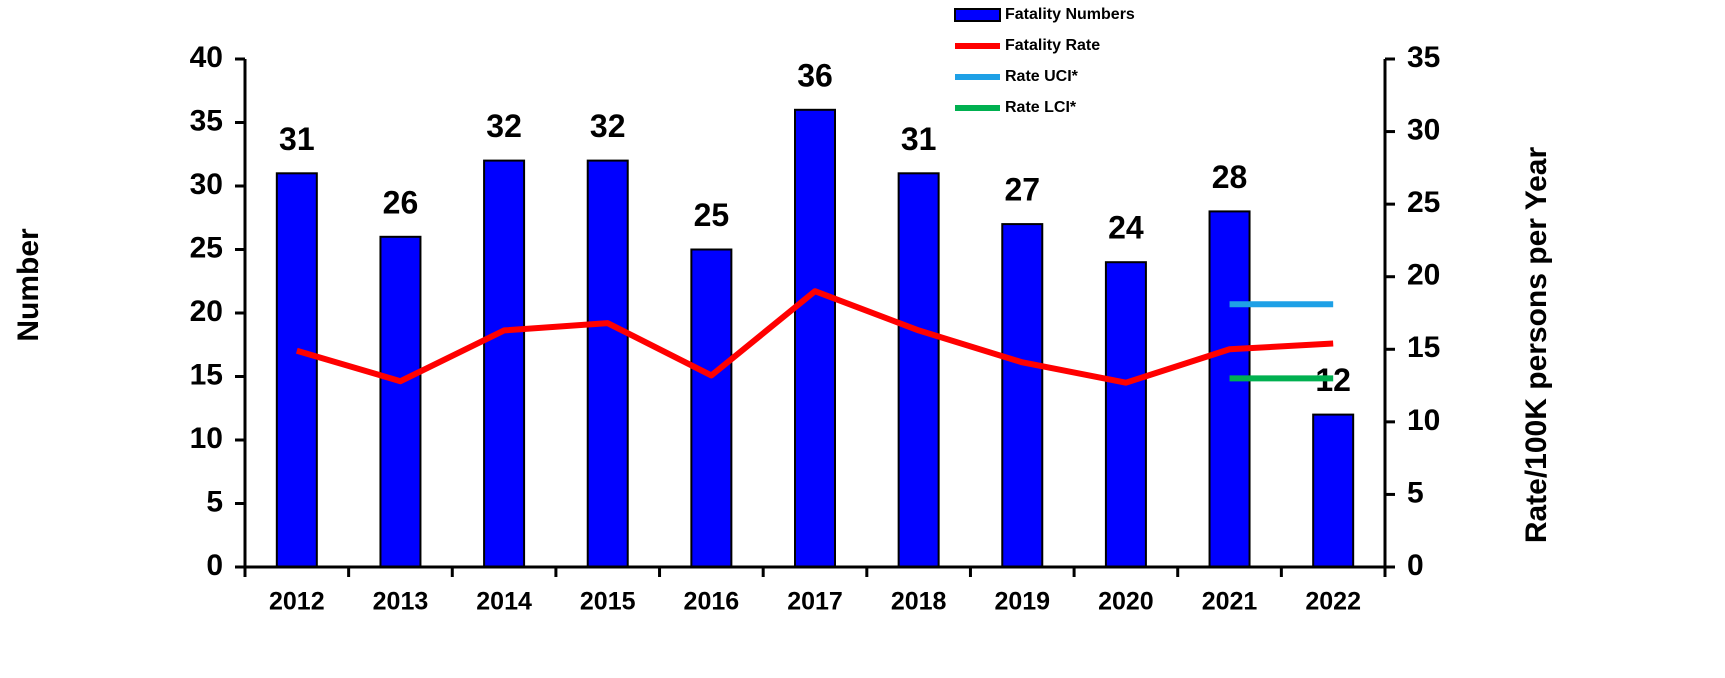 The image size is (1725, 678). Describe the element at coordinates (206, 120) in the screenshot. I see `y-tick-label: 35` at that location.